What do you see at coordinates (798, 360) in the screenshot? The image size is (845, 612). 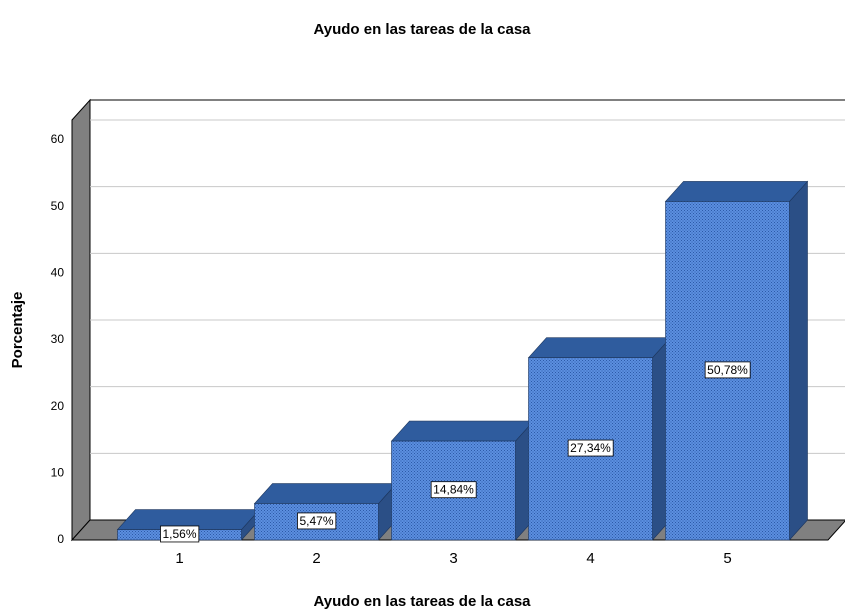 I see `bar-side` at bounding box center [798, 360].